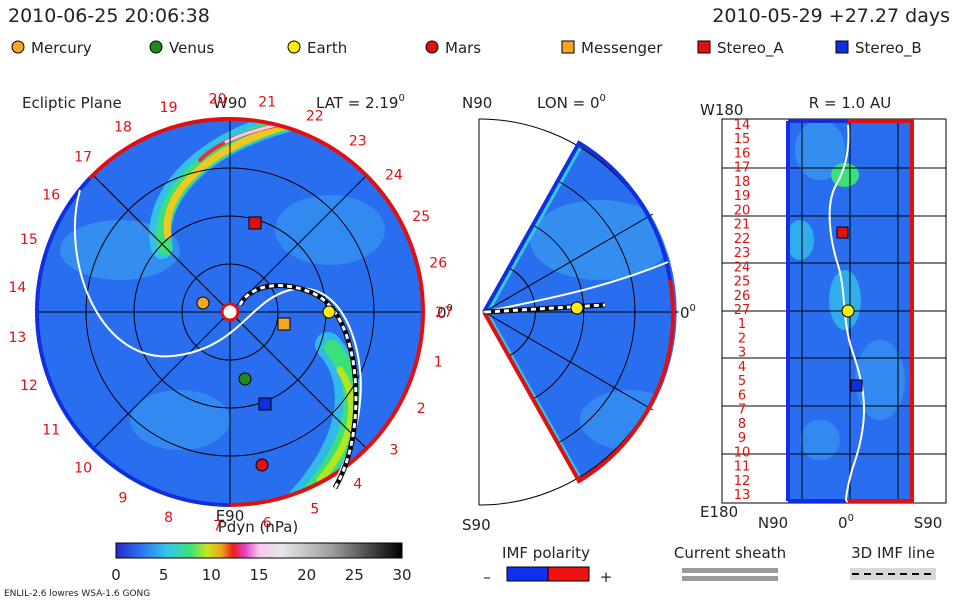  What do you see at coordinates (622, 48) in the screenshot?
I see `legend-label-4: Messenger` at bounding box center [622, 48].